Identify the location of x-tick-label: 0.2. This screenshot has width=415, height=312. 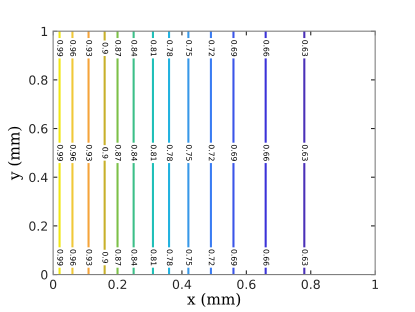
(117, 285).